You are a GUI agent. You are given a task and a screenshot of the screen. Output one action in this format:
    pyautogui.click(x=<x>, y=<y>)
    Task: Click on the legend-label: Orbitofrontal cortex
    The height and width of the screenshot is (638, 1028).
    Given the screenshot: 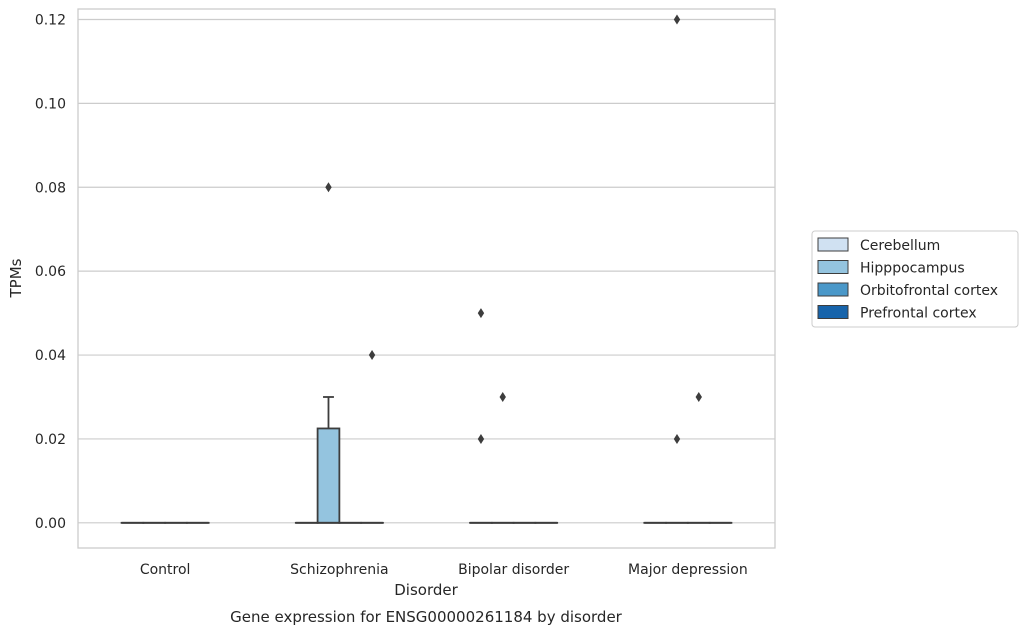 What is the action you would take?
    pyautogui.click(x=929, y=291)
    